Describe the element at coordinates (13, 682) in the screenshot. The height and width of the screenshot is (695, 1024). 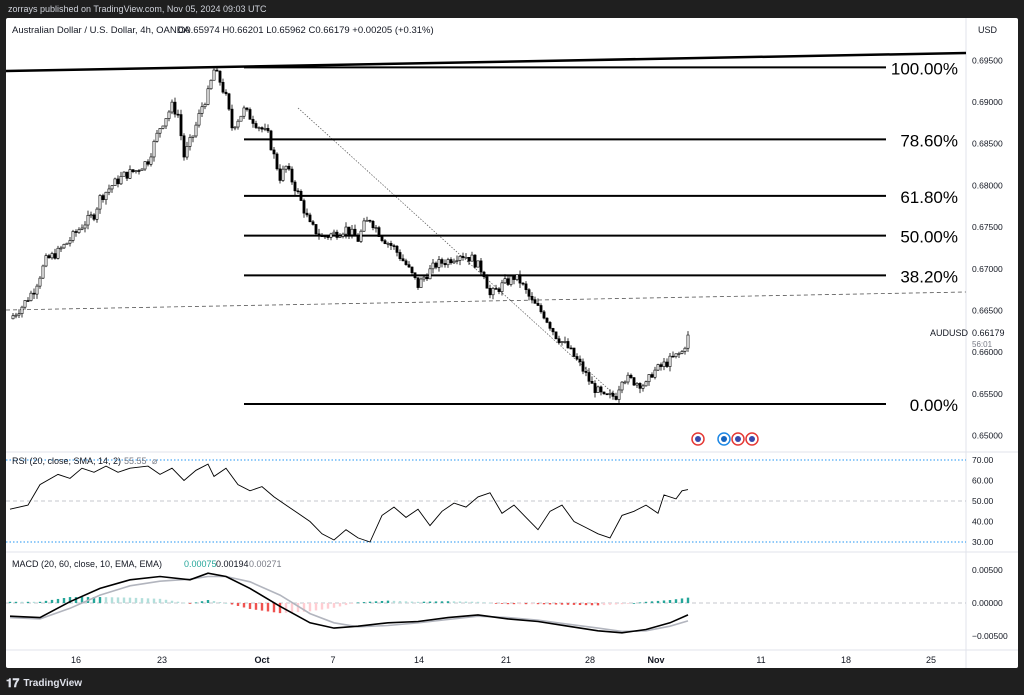
I see `tradingview-logo-icon: 𝟏𝟕` at that location.